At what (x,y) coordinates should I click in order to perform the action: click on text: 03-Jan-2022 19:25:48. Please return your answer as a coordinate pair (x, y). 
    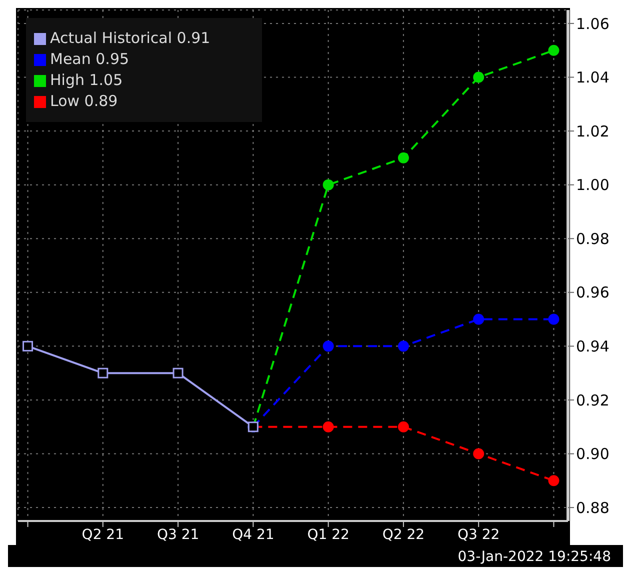
    Looking at the image, I should click on (534, 557).